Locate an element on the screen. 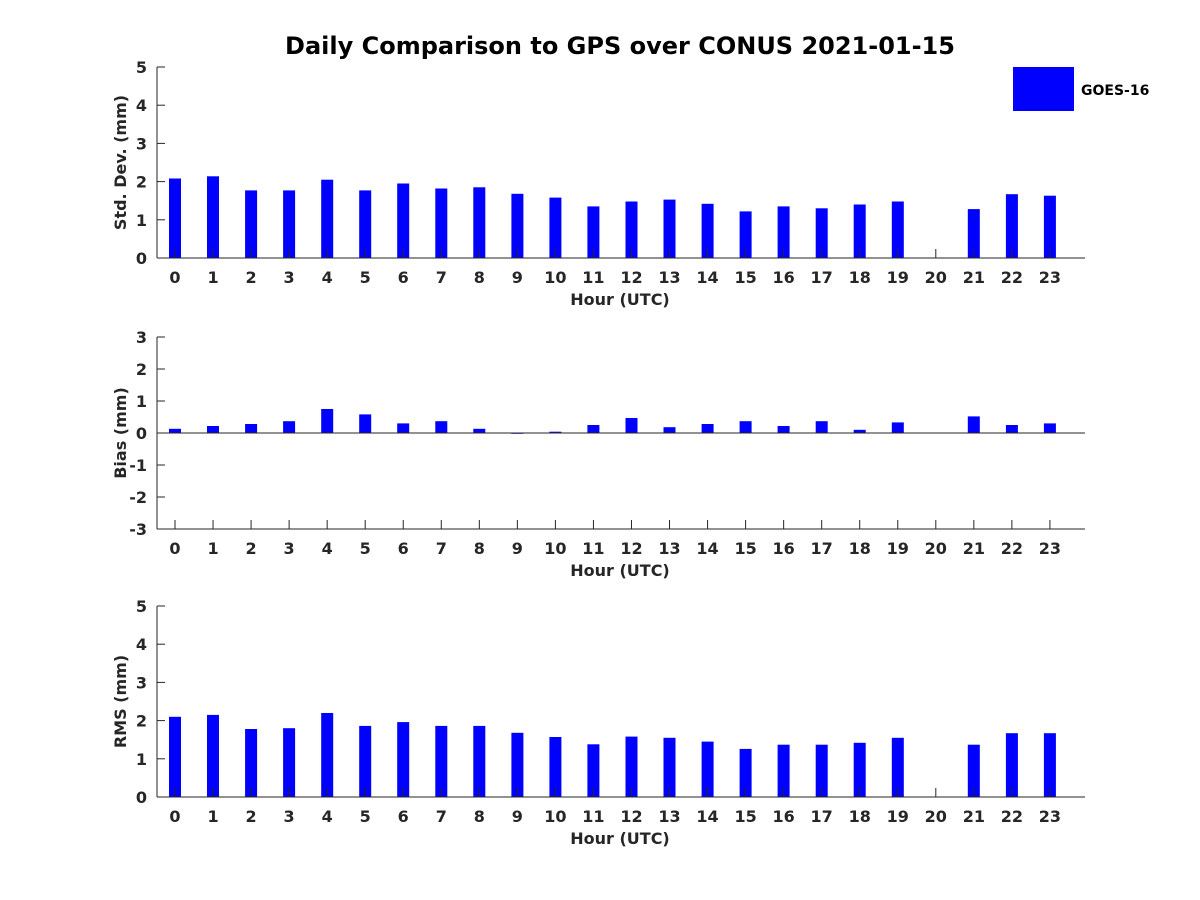 The width and height of the screenshot is (1200, 900). y-tick-label: 4 is located at coordinates (141, 105).